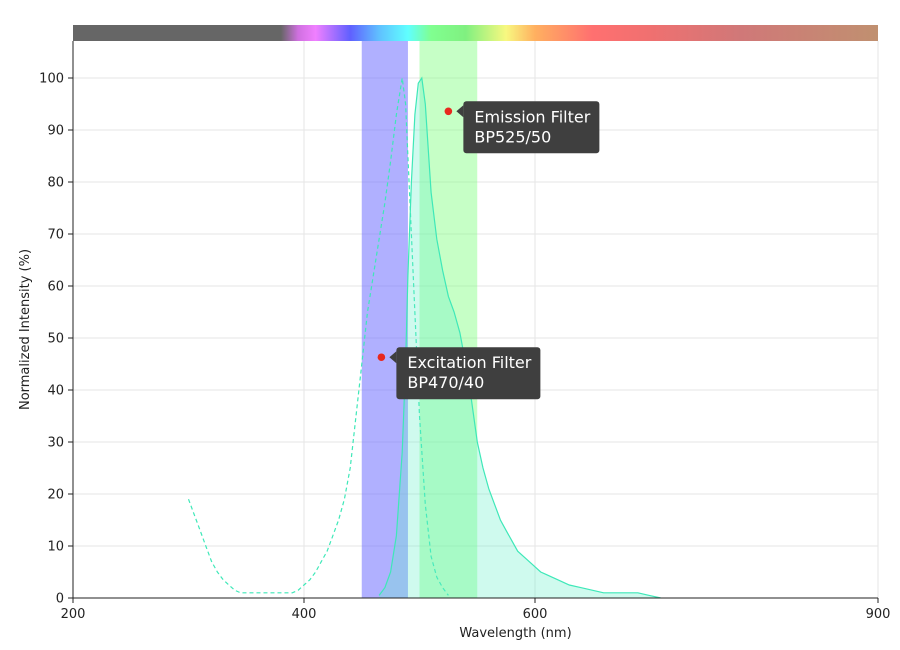  Describe the element at coordinates (55, 547) in the screenshot. I see `y-tick-label: 10` at that location.